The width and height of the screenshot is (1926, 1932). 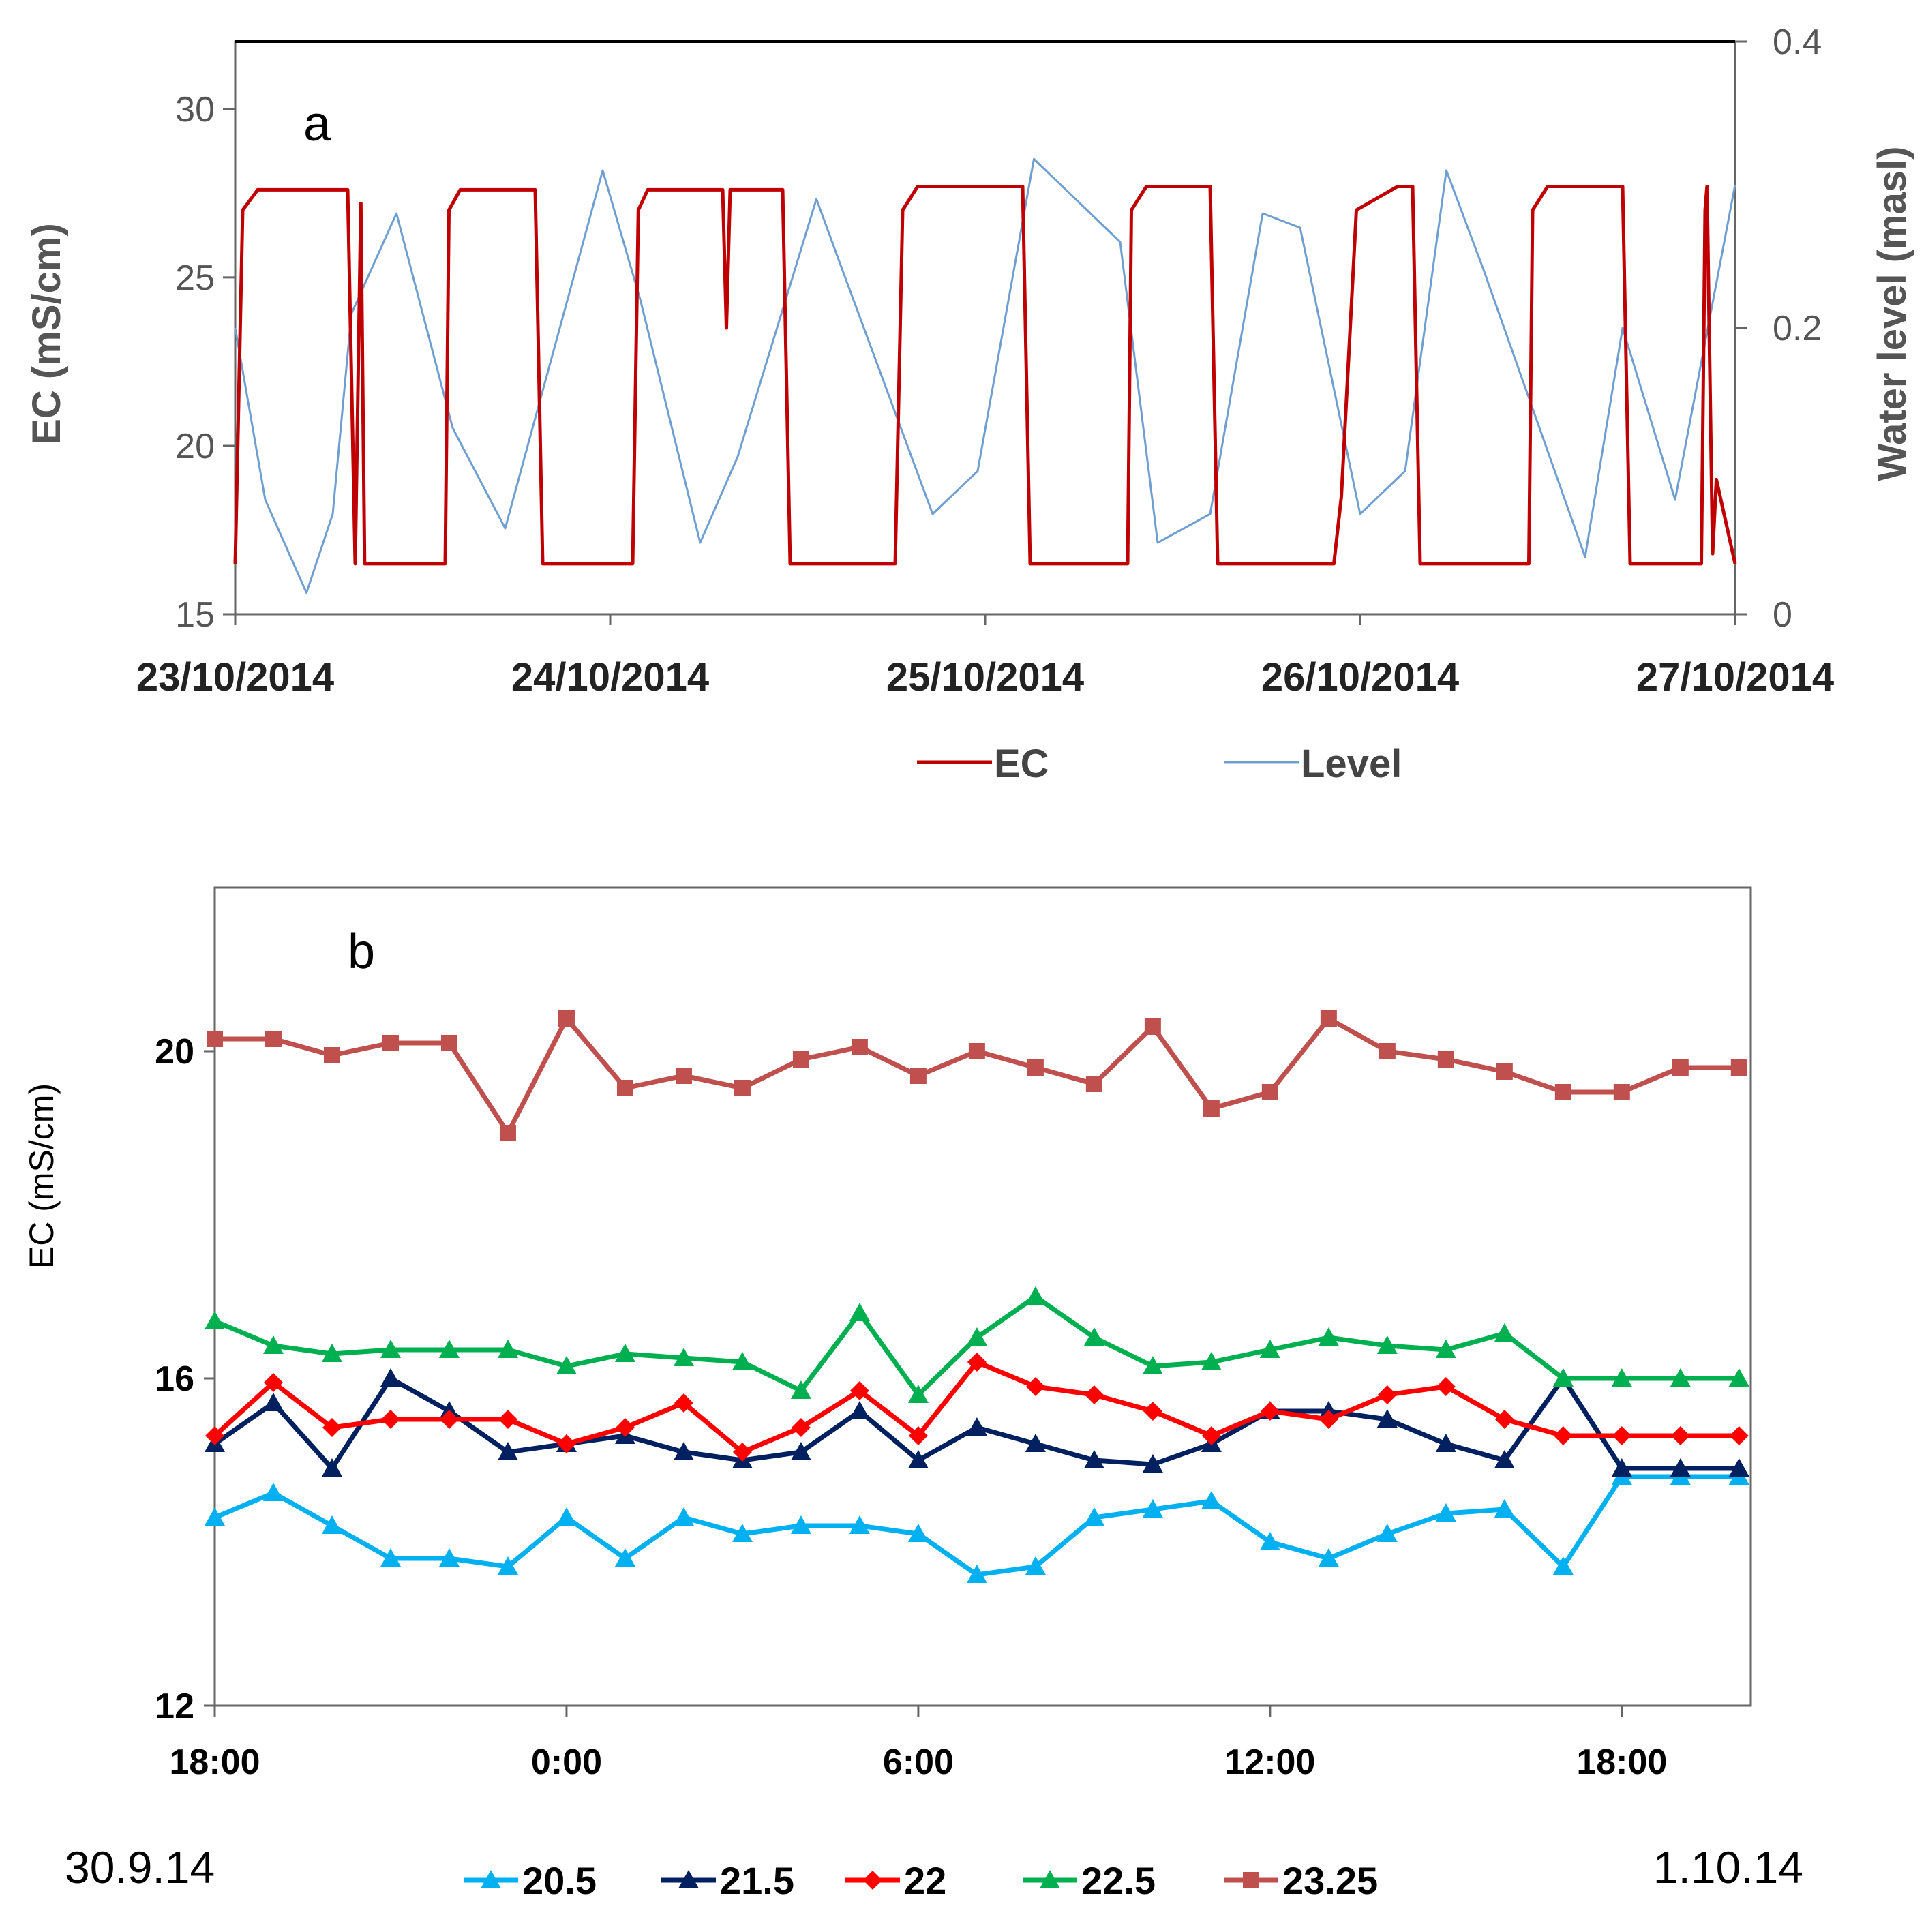 What do you see at coordinates (1892, 313) in the screenshot?
I see `panel-a-y2-axis-label: Water level (masl)` at bounding box center [1892, 313].